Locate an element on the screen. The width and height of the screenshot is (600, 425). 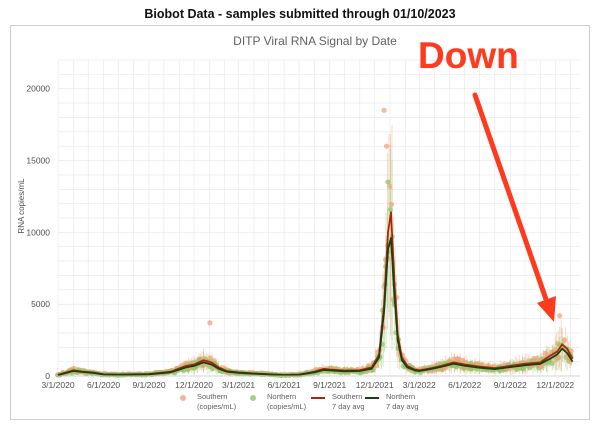
chart-title: DITP Viral RNA Signal by Date is located at coordinates (315, 41).